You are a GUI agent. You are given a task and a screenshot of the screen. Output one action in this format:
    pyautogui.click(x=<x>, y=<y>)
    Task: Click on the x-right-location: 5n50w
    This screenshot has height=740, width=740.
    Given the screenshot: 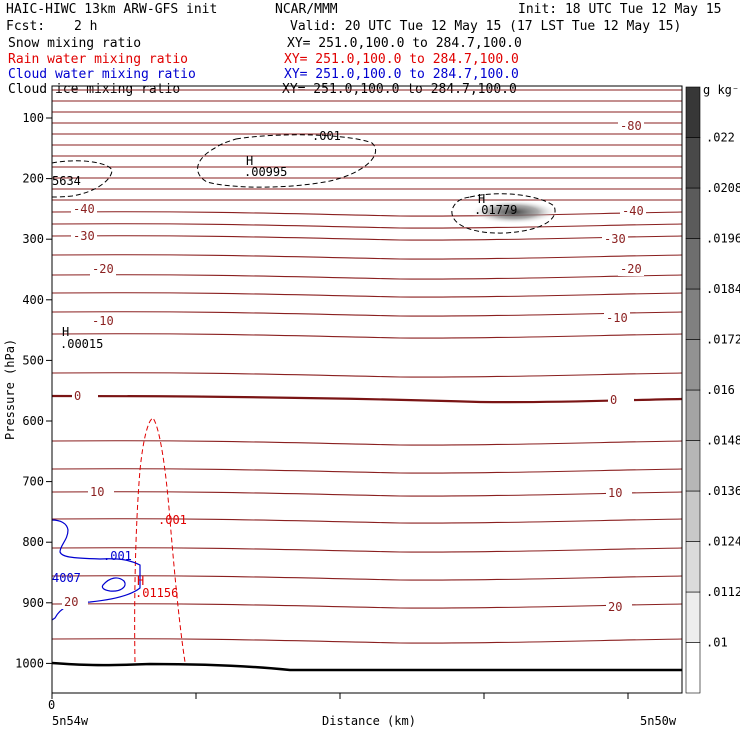 What is the action you would take?
    pyautogui.click(x=658, y=721)
    